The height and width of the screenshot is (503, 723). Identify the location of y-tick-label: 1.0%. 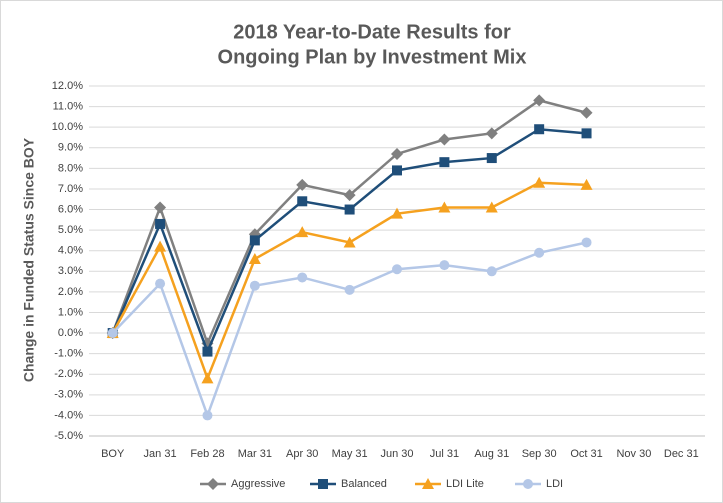
(70, 312).